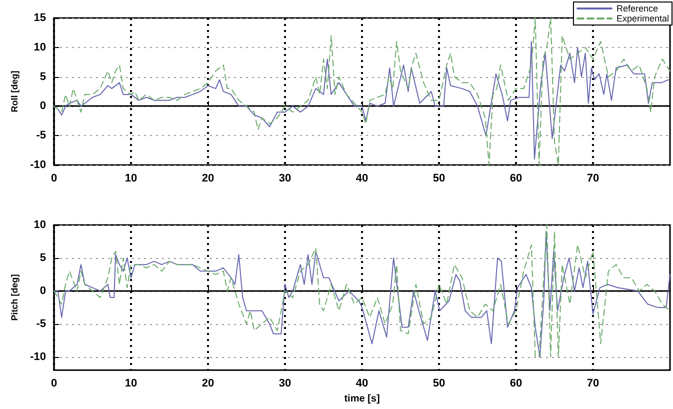  Describe the element at coordinates (15, 91) in the screenshot. I see `y-axis-title: Roll [deg]` at that location.